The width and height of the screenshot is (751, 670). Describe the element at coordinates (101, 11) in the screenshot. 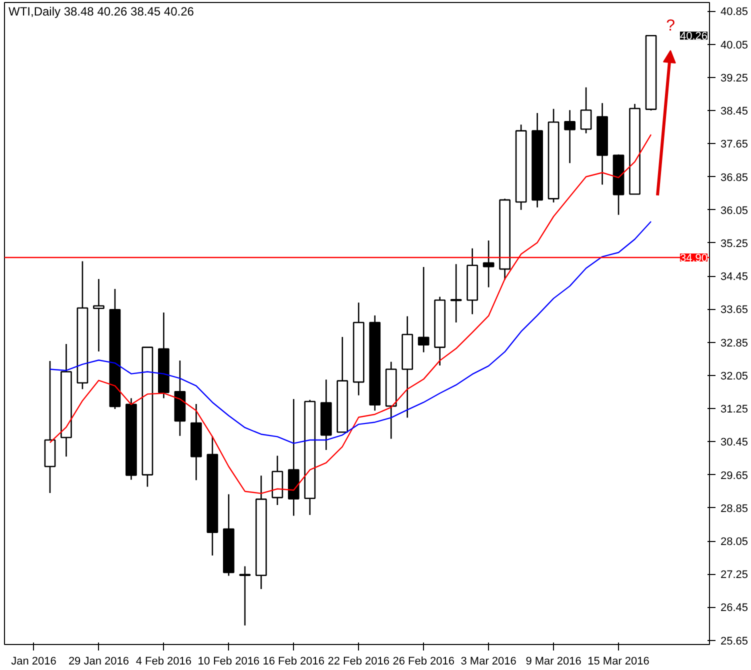

I see `chart-title: WTI,Daily 38.48 40.26 38.45 40.26` at that location.